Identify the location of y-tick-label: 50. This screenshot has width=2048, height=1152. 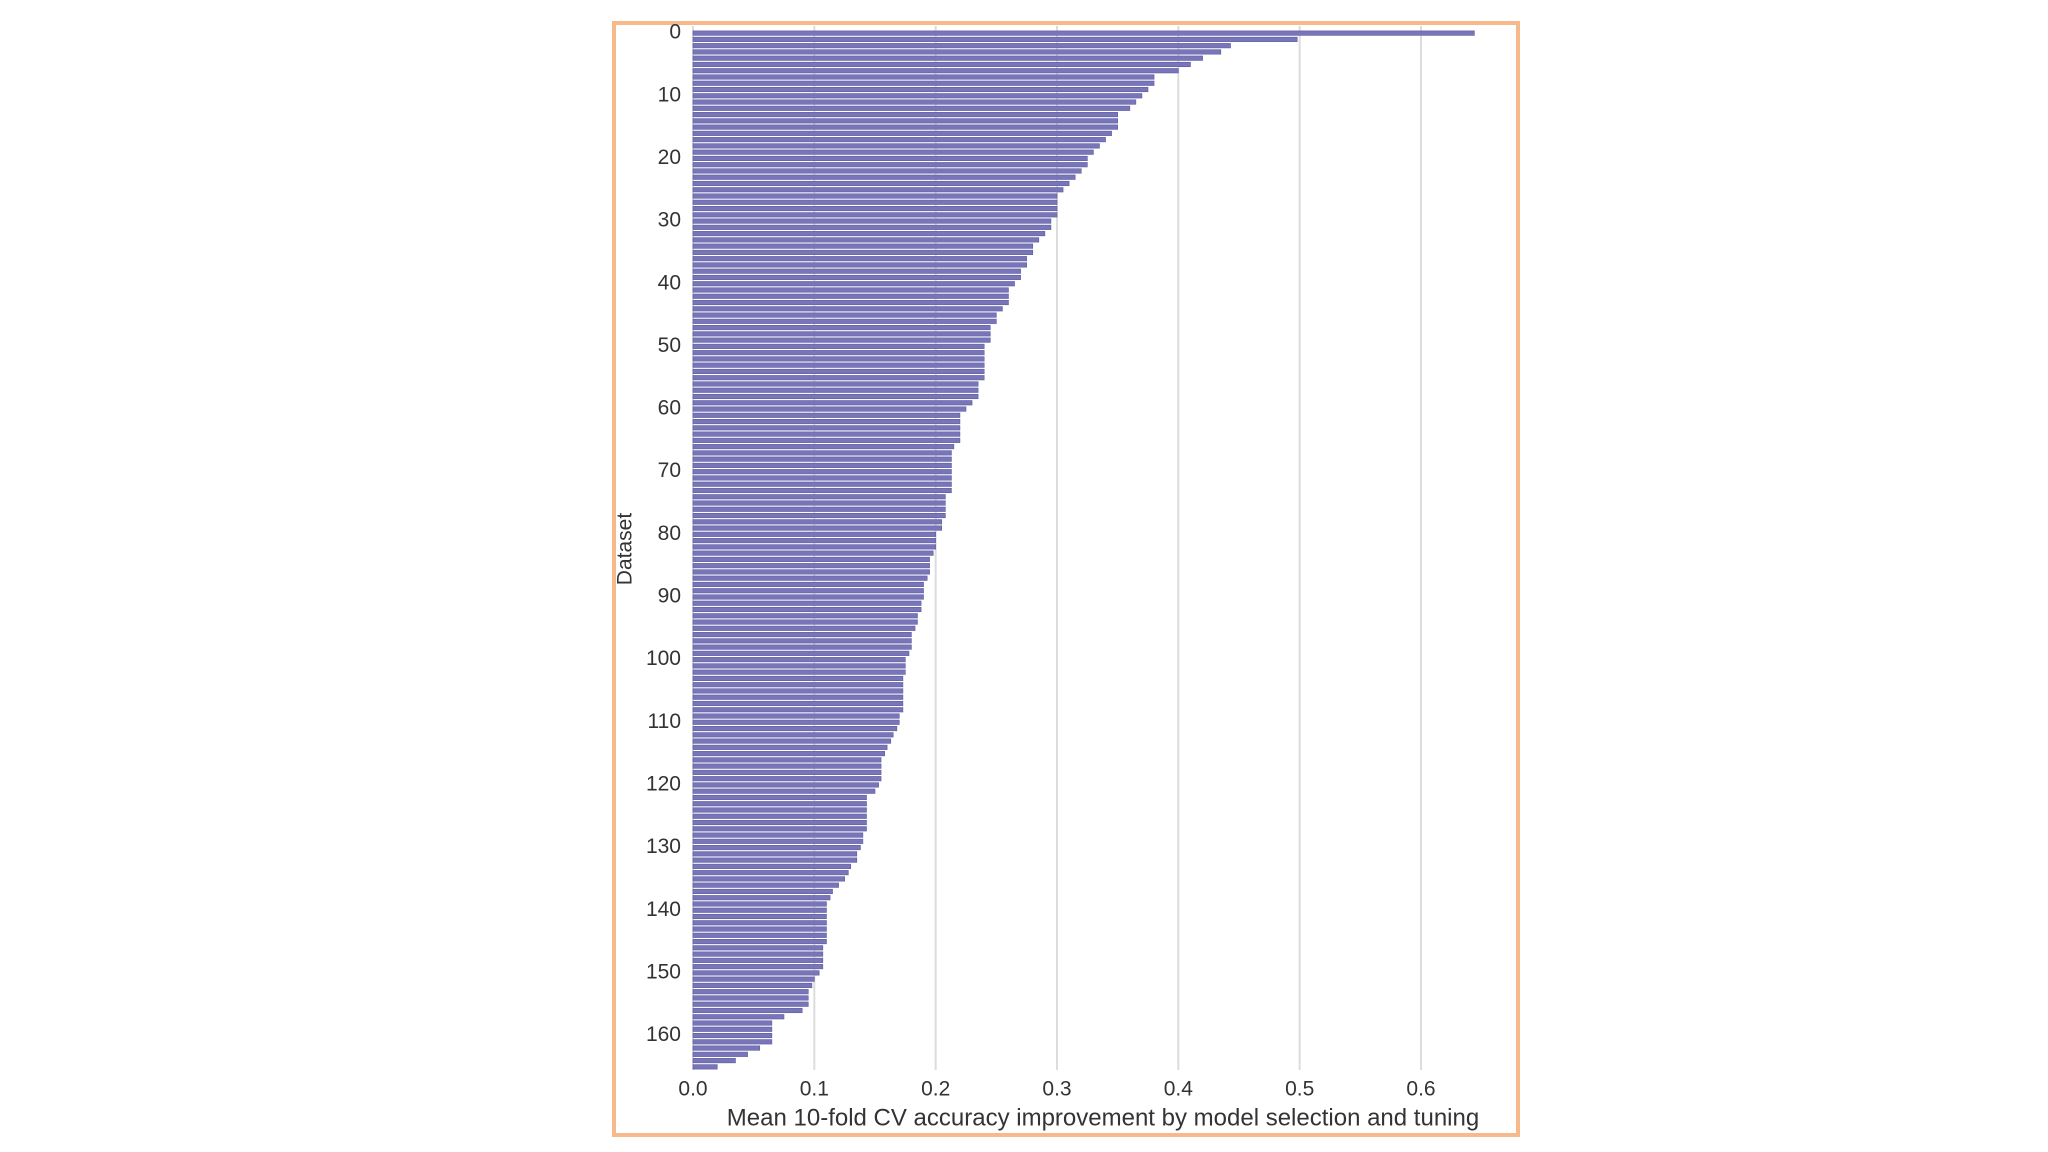
(669, 345).